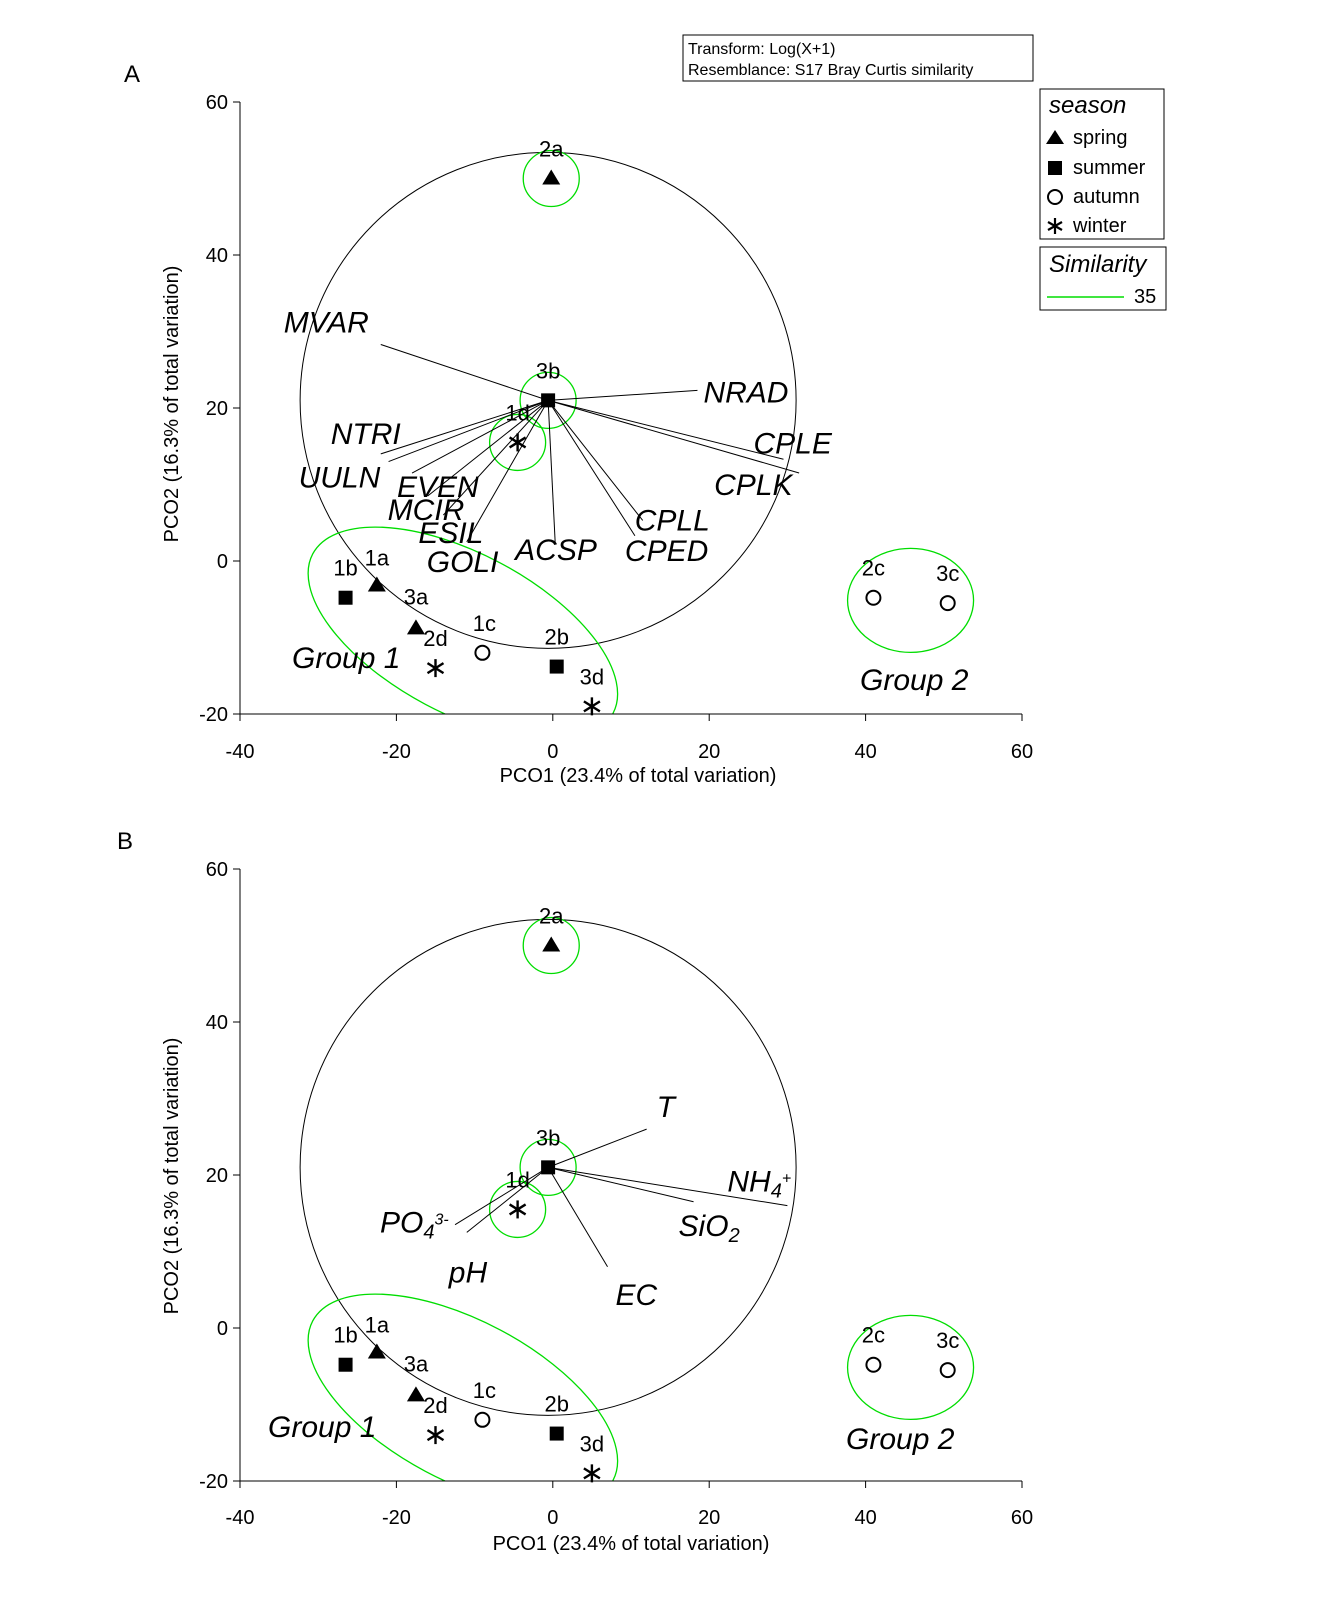 The image size is (1325, 1598). Describe the element at coordinates (947, 573) in the screenshot. I see `panel-a-point-label-3c: 3c` at that location.